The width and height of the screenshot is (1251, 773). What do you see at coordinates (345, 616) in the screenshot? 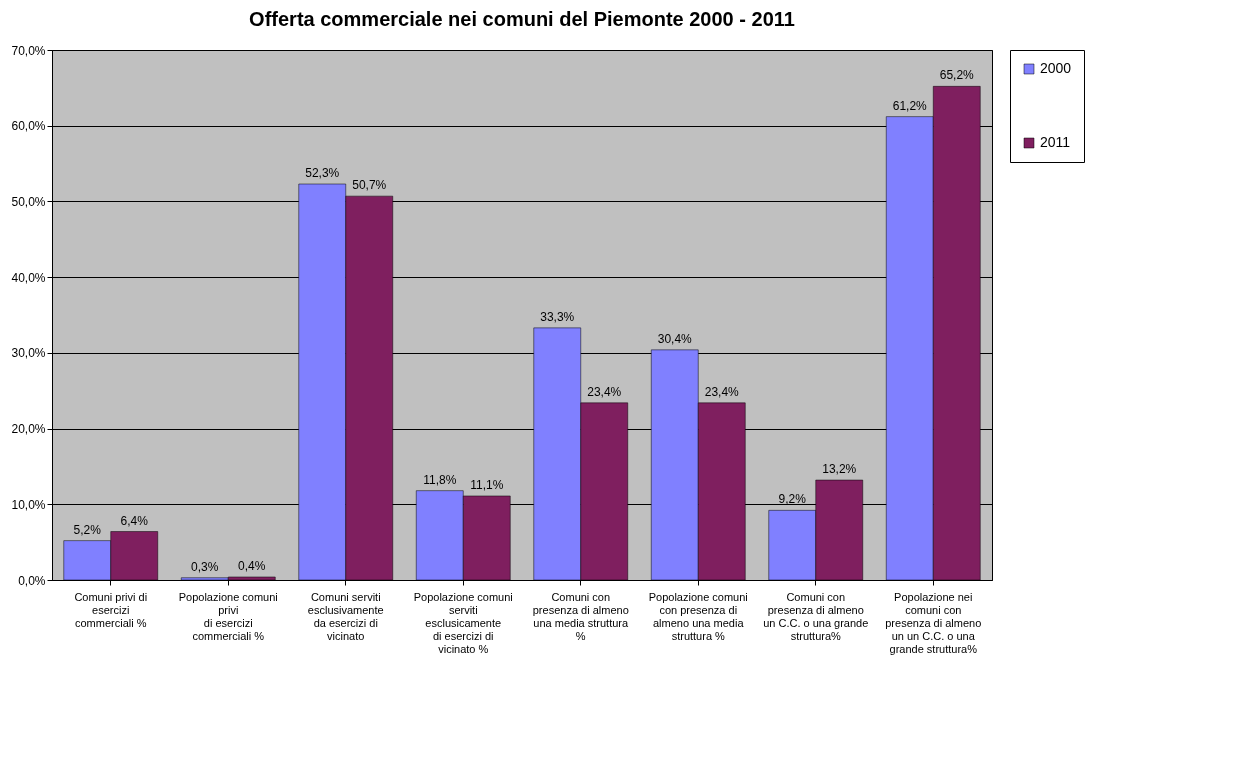
I see `x-tick-label: Comuni serviti esclusivamente da esercizi di vicinato` at bounding box center [345, 616].